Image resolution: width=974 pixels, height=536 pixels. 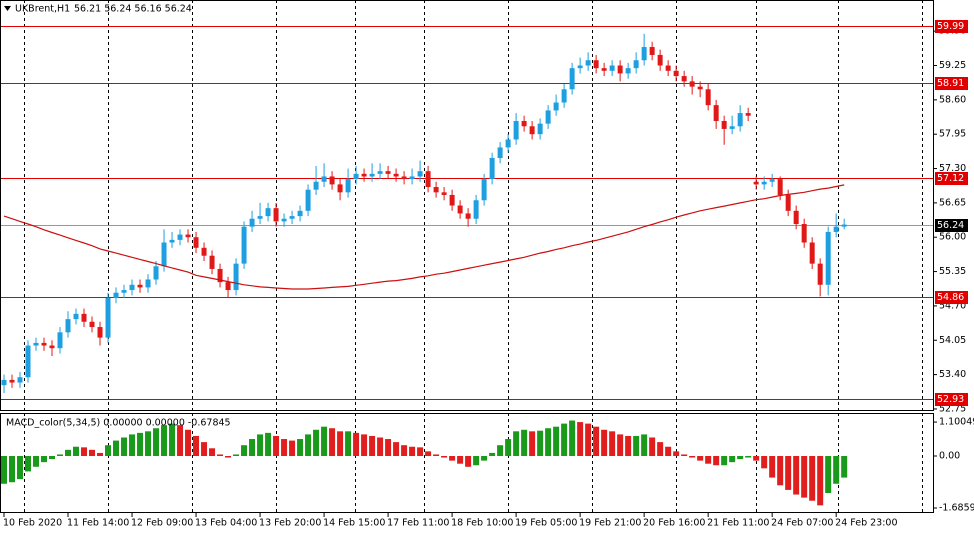 I want to click on y-tick-label: 59.25, so click(x=952, y=65).